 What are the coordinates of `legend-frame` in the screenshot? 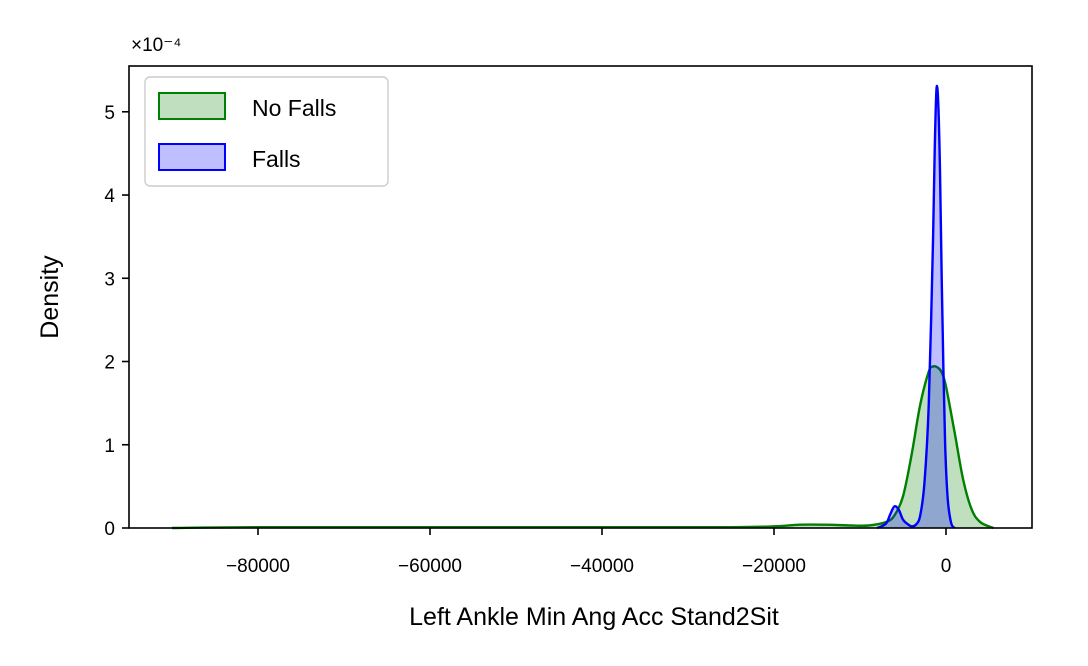 It's located at (266, 131).